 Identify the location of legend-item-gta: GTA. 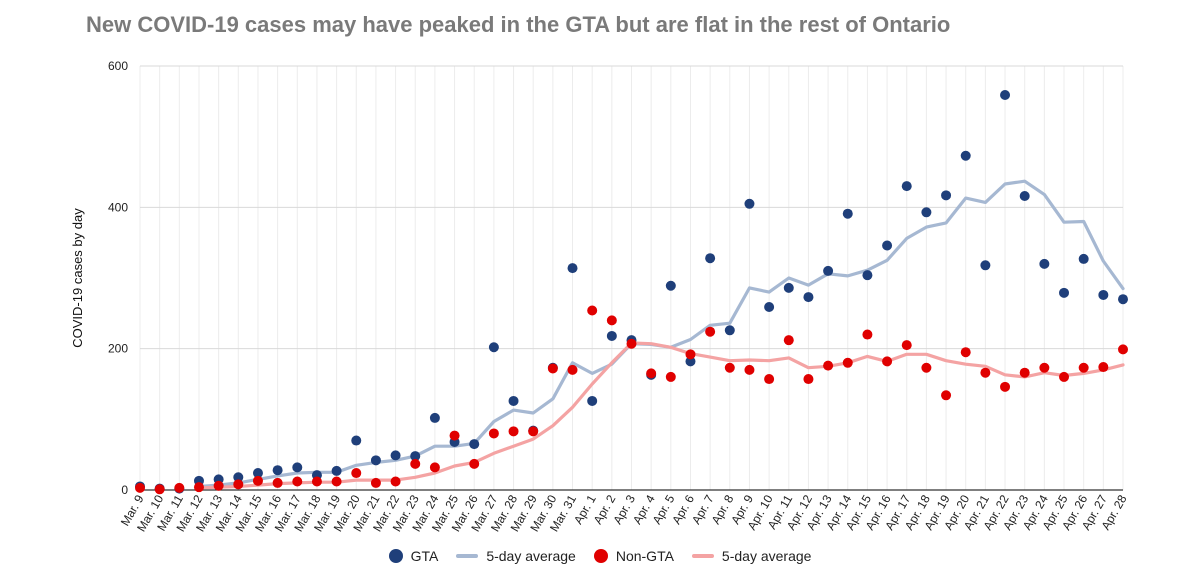
(413, 556).